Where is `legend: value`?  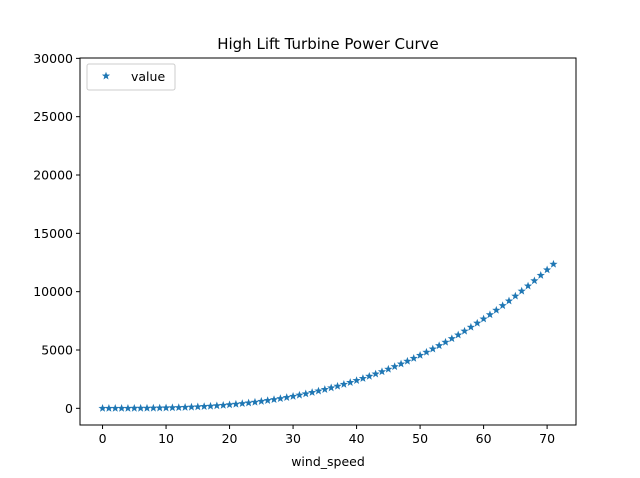 legend: value is located at coordinates (131, 77).